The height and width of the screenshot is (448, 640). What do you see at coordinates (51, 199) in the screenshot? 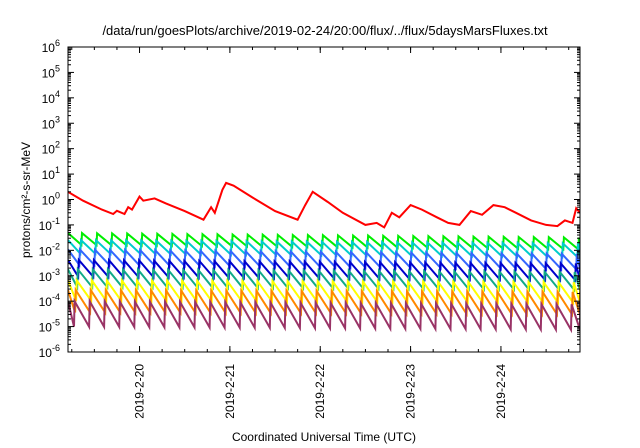
I see `y-tick-label: 10⁰` at bounding box center [51, 199].